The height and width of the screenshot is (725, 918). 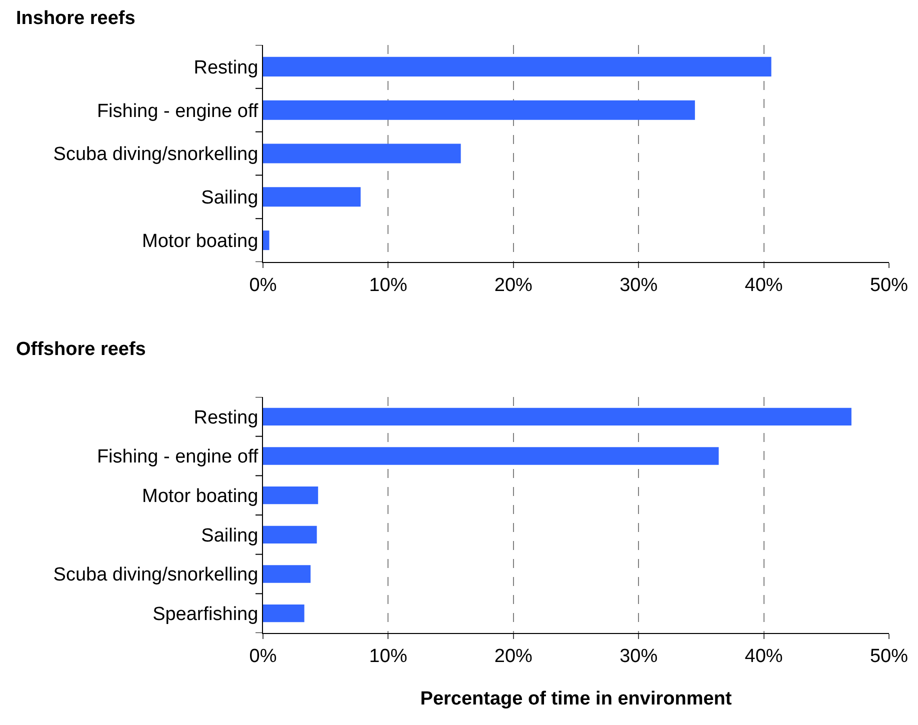 What do you see at coordinates (576, 699) in the screenshot?
I see `x-axis-title: Percentage of time in environment` at bounding box center [576, 699].